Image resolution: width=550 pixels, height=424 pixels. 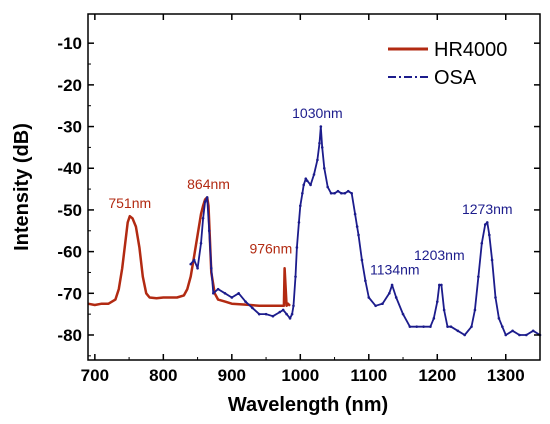 What do you see at coordinates (69, 293) in the screenshot?
I see `y-tick-label: -70` at bounding box center [69, 293].